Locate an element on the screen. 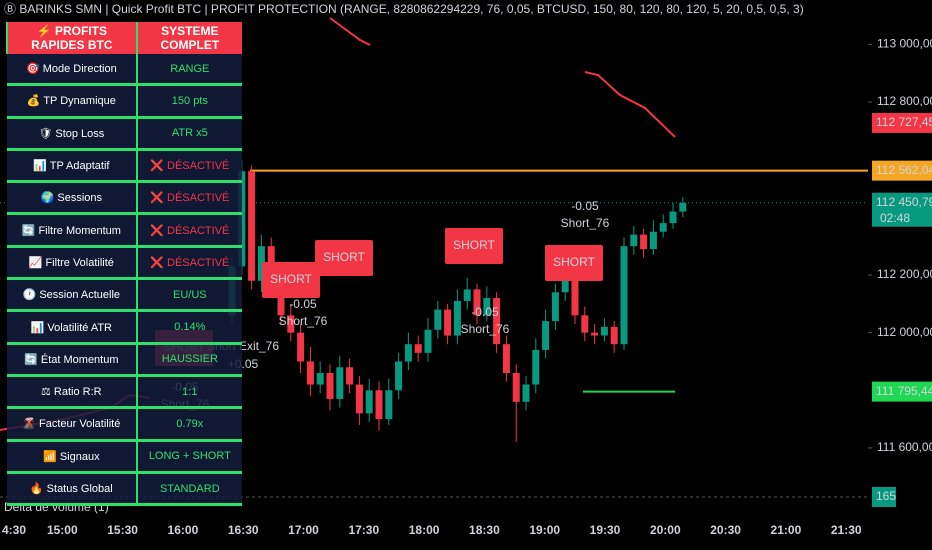 The height and width of the screenshot is (550, 932). table-cell: ATR x5 is located at coordinates (188, 134).